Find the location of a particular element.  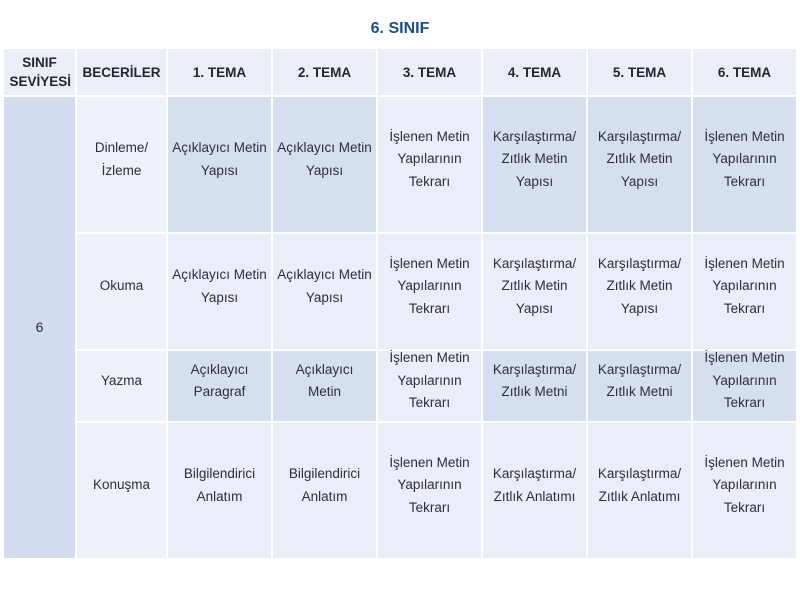

header-skills: BECERİLER is located at coordinates (121, 72).